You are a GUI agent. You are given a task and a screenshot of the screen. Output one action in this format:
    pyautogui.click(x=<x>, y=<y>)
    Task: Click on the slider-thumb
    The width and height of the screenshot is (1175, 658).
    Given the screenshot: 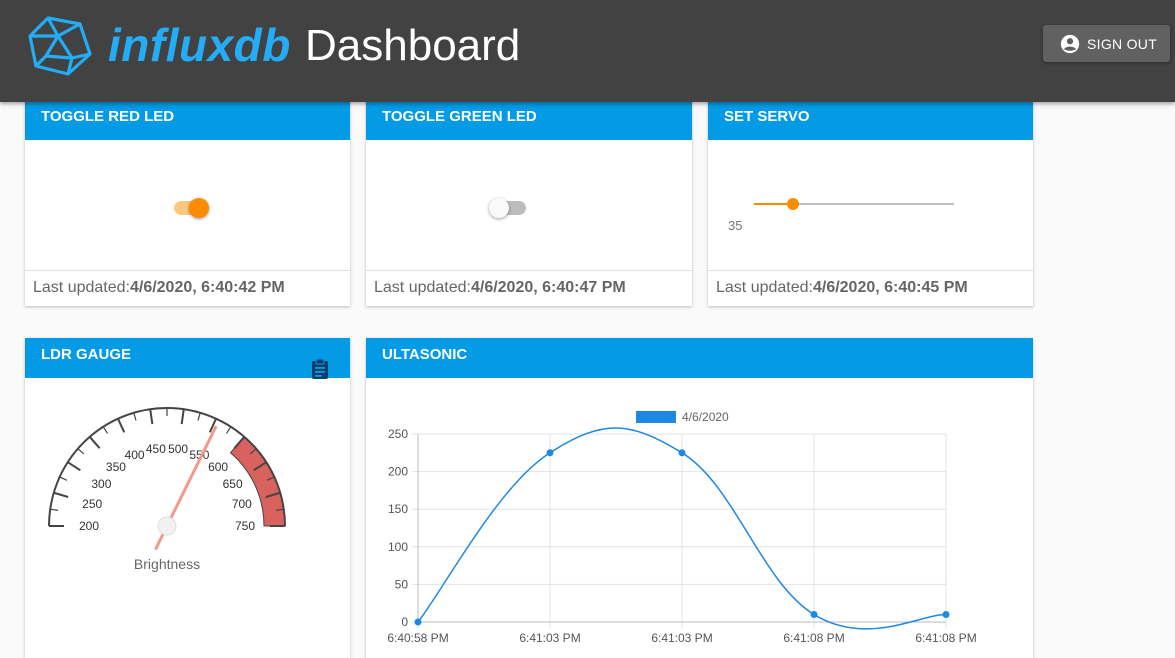 What is the action you would take?
    pyautogui.click(x=792, y=204)
    